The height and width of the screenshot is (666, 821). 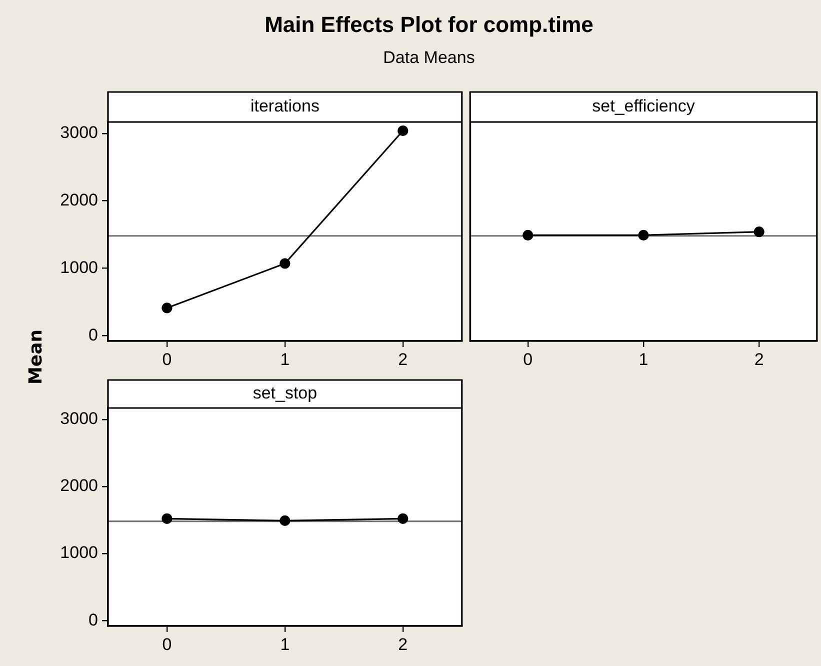 I want to click on x-axis-title: set_efficiency, so click(x=644, y=106).